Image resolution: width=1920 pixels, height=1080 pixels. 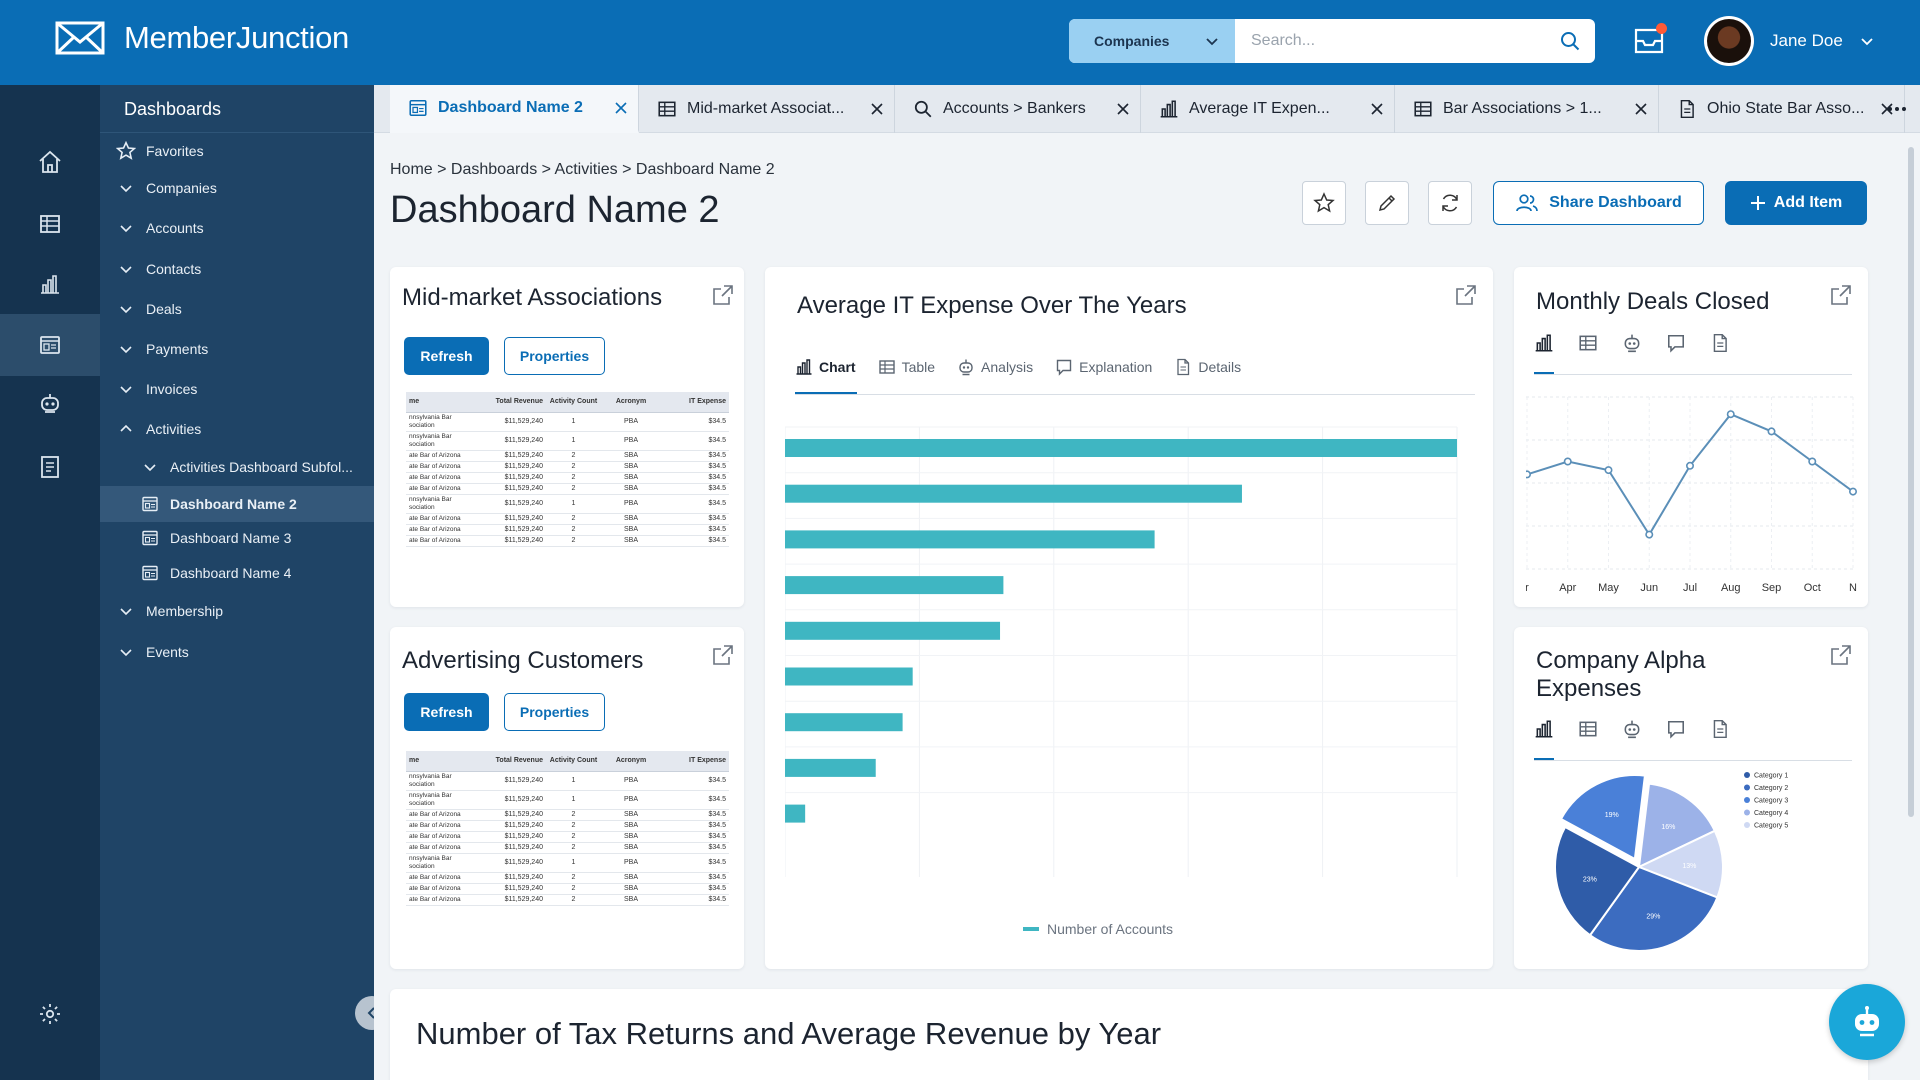 What do you see at coordinates (825, 367) in the screenshot?
I see `view-tab-chart: Chart` at bounding box center [825, 367].